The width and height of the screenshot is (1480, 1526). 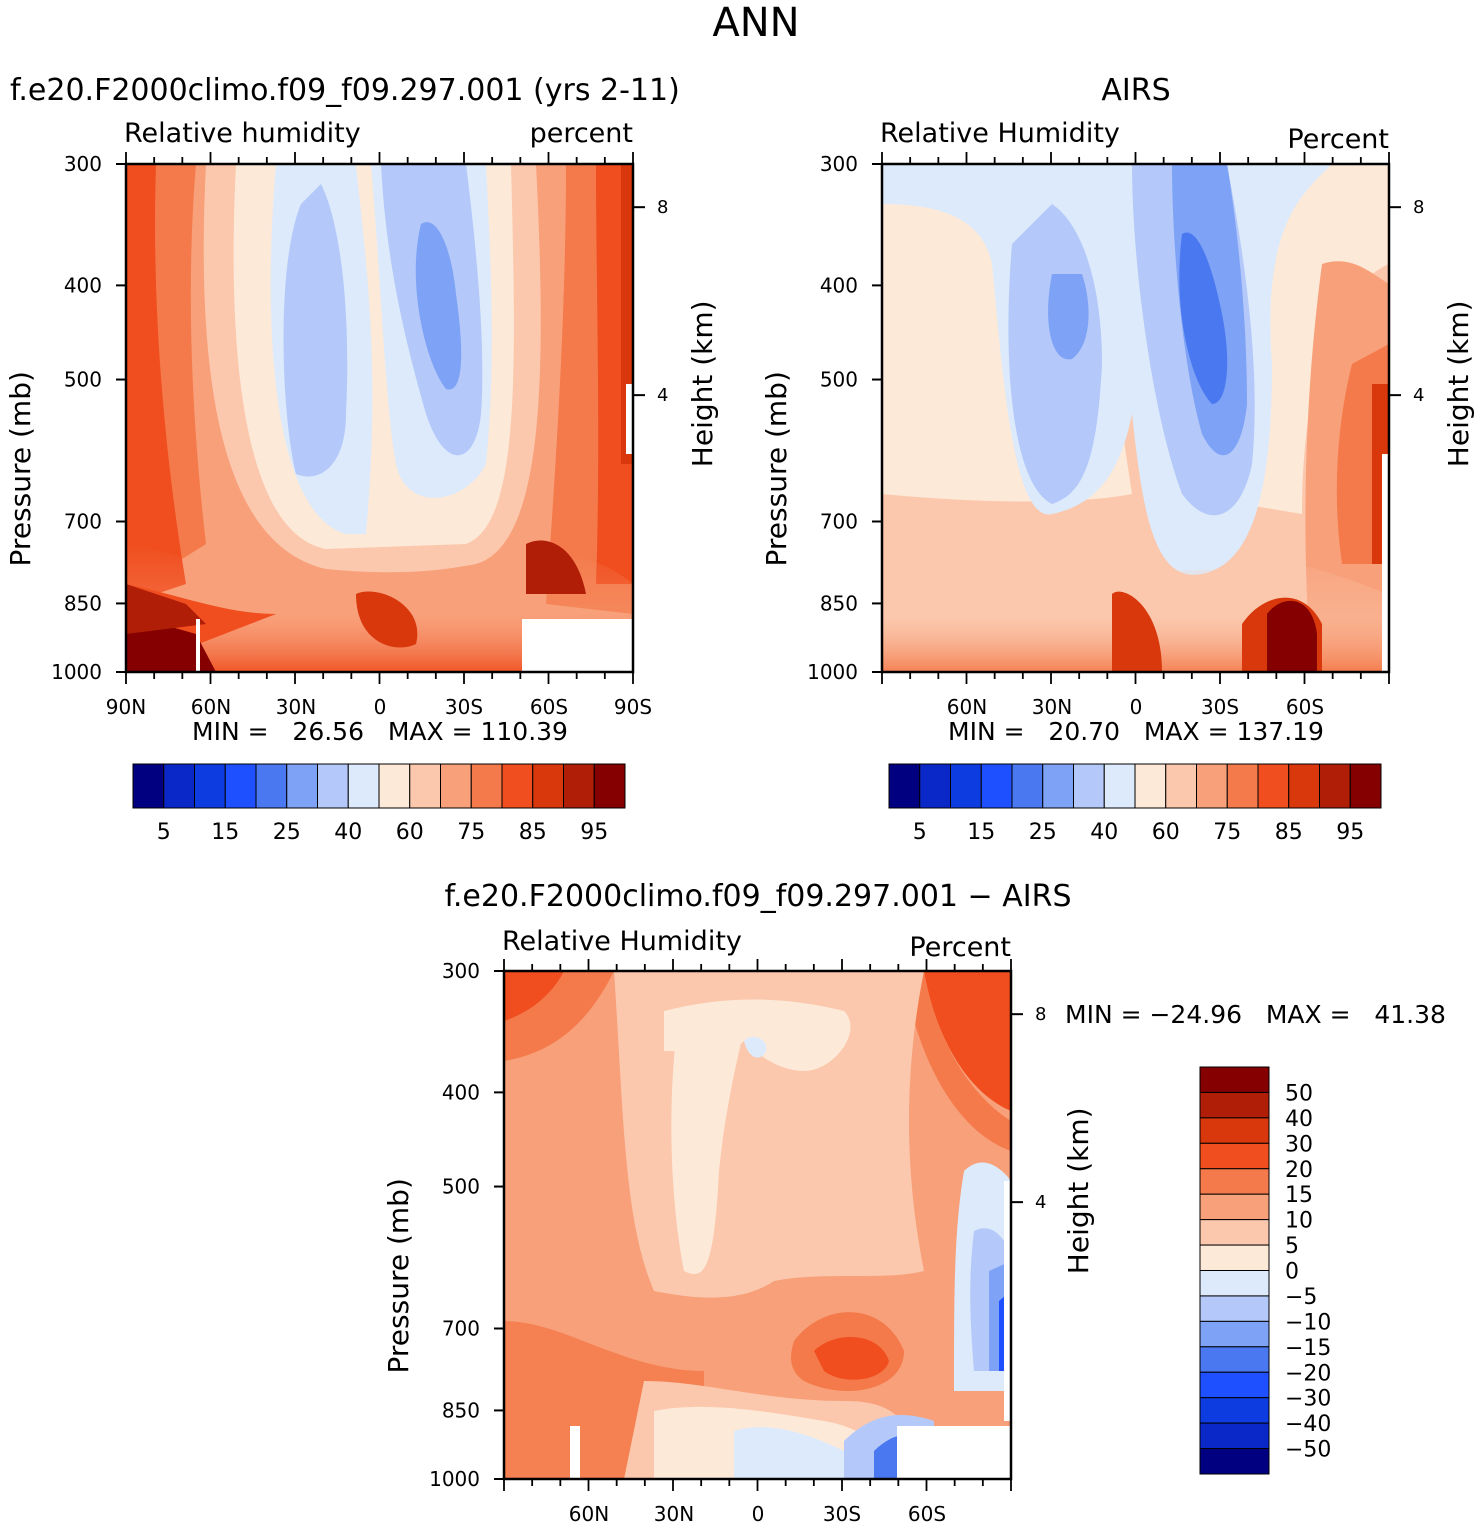 I want to click on page-title: ANN, so click(x=755, y=23).